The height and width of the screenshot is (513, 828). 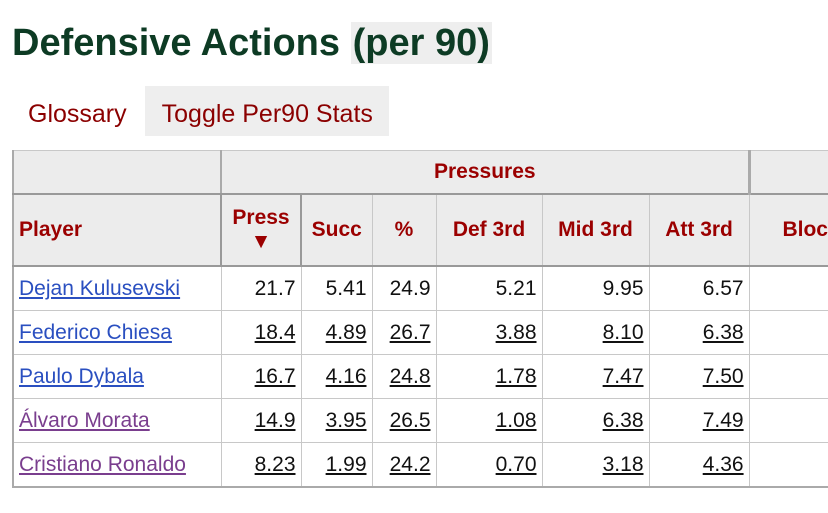 What do you see at coordinates (516, 464) in the screenshot?
I see `stat-link: 0.70` at bounding box center [516, 464].